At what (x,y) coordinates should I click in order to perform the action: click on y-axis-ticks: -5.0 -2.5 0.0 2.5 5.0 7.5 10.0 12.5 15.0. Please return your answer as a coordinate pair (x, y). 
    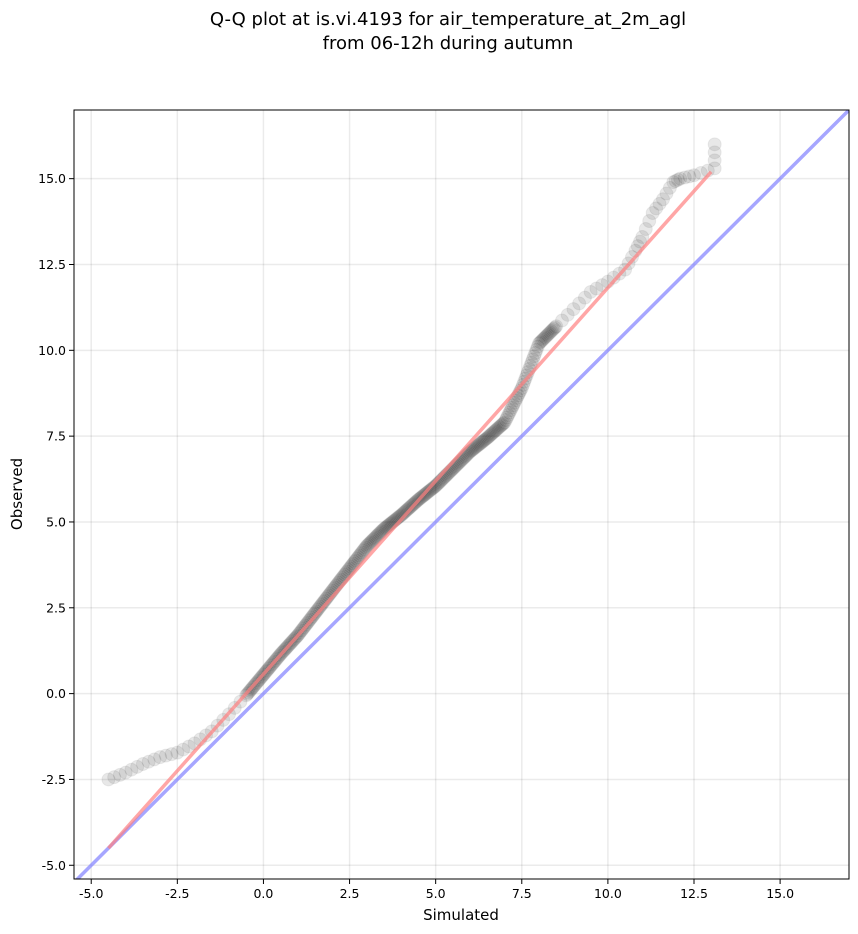
    Looking at the image, I should click on (56, 522).